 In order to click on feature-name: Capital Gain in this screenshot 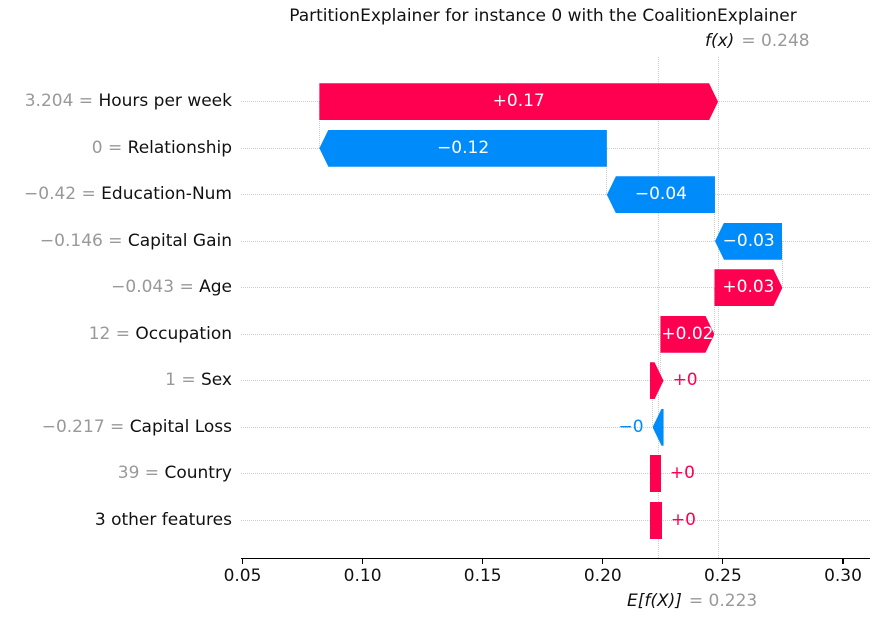, I will do `click(179, 240)`.